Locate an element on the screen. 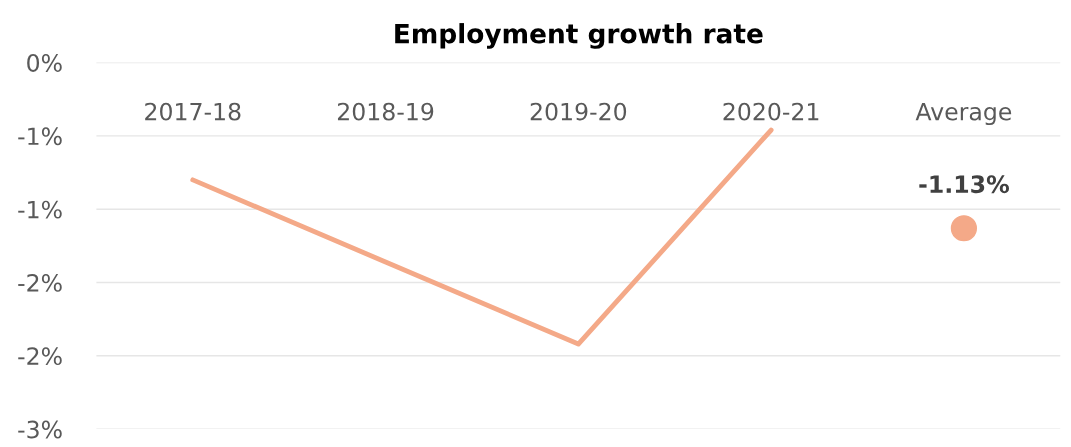 This screenshot has width=1071, height=447. chart-title: Employment growth rate is located at coordinates (579, 36).